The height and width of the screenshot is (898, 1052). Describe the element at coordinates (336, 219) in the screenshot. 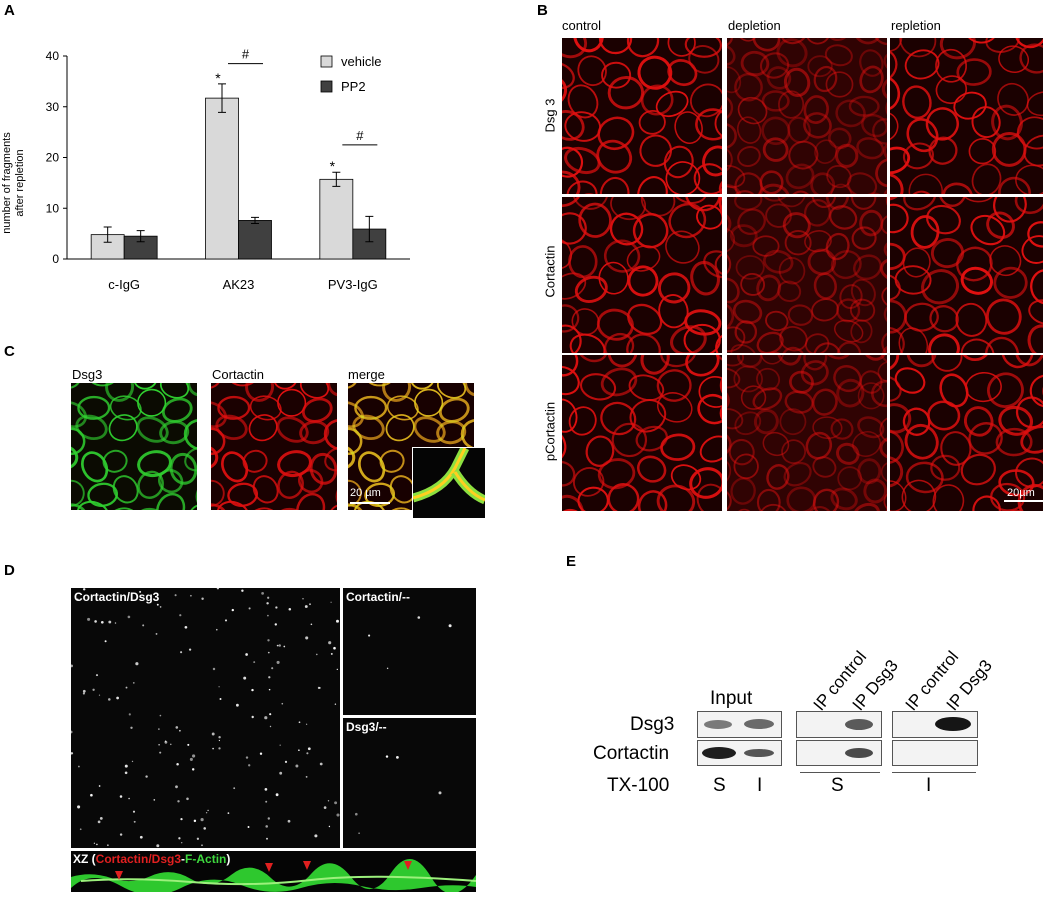

I see `bar-vehicle-pv3-igg` at that location.